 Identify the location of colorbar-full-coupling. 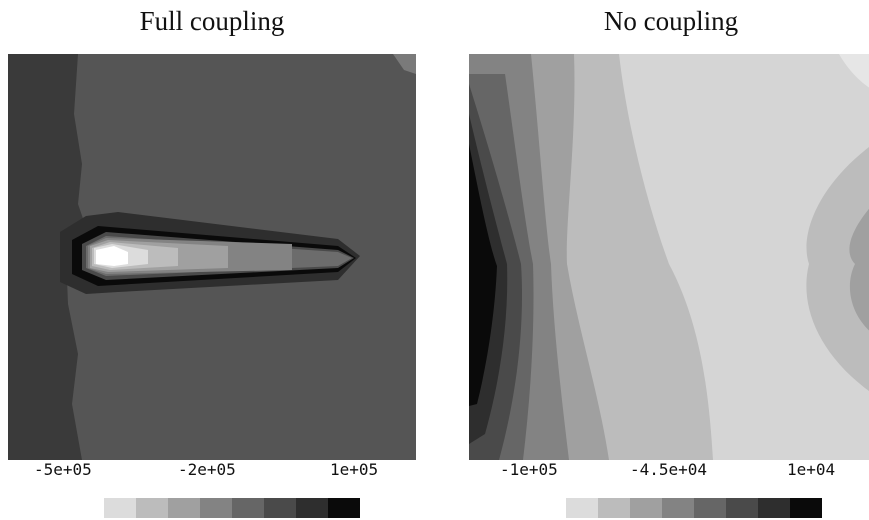
(232, 508).